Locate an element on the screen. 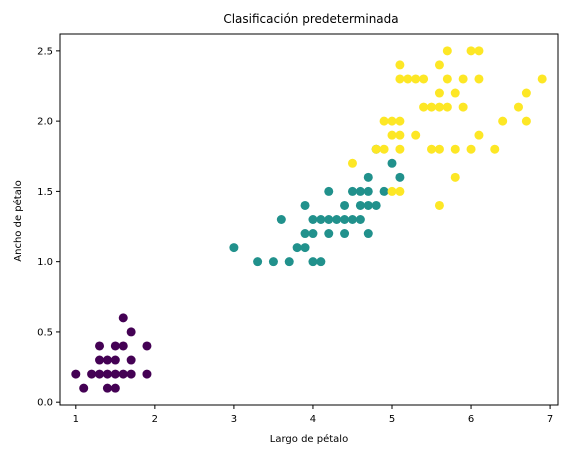 The image size is (567, 456). x-tick-label: 7 is located at coordinates (550, 419).